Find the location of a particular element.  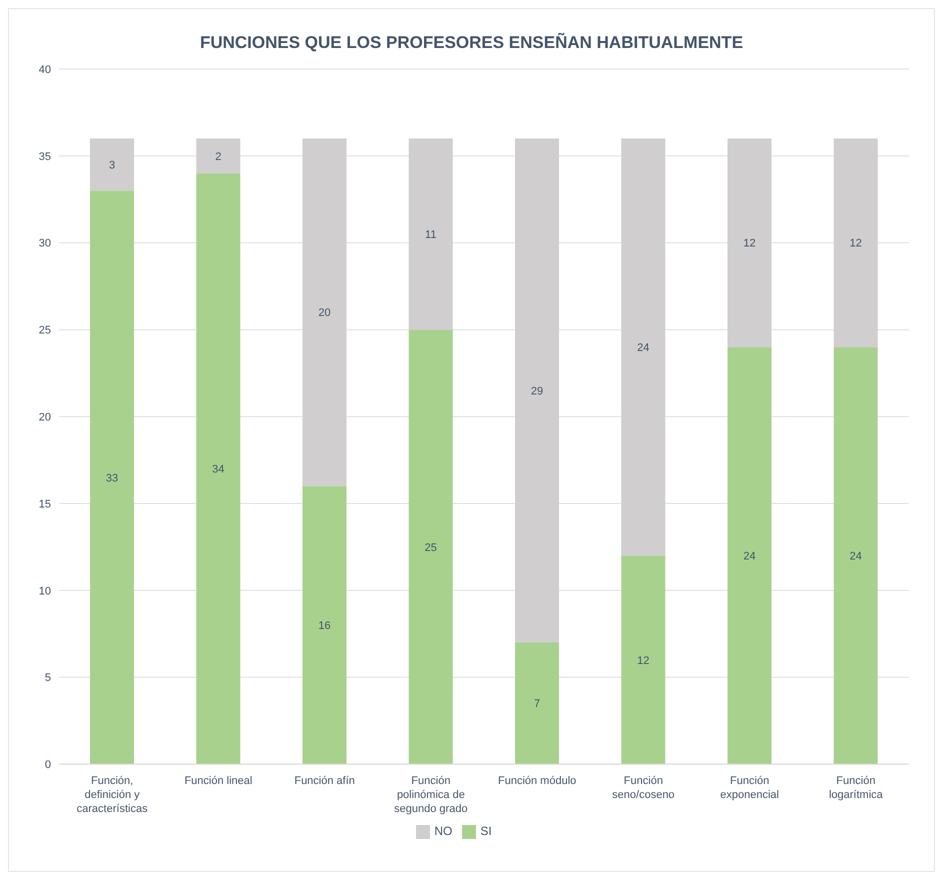

data-label: 11 is located at coordinates (430, 235).